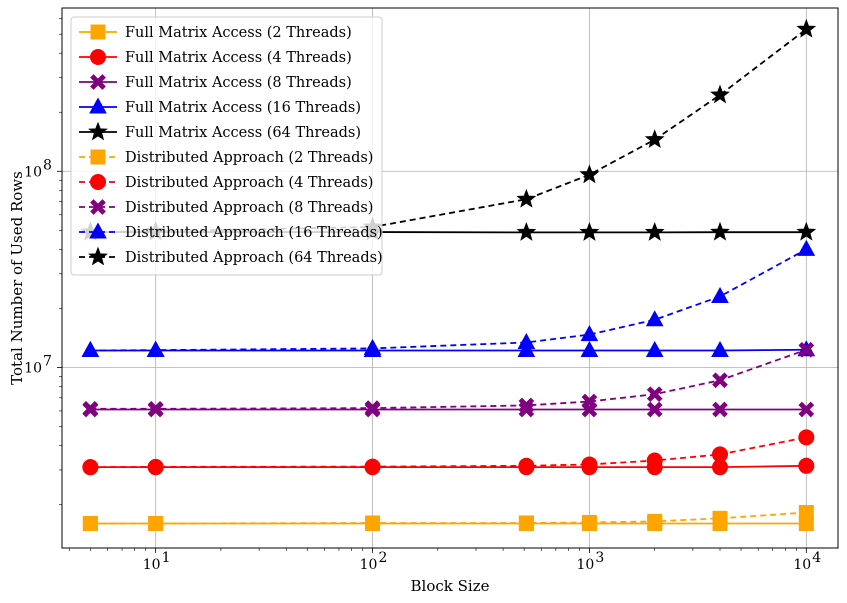 The height and width of the screenshot is (603, 847). What do you see at coordinates (254, 258) in the screenshot?
I see `legend-label: Distributed Approach (64 Threads)` at bounding box center [254, 258].